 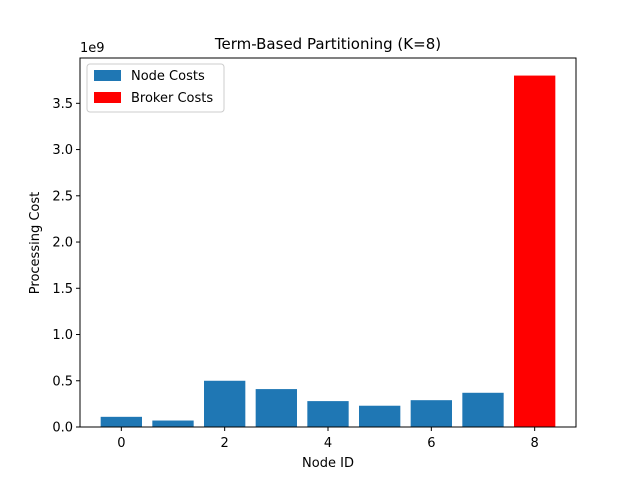 I want to click on y-tick-label: 2.0, so click(x=62, y=243).